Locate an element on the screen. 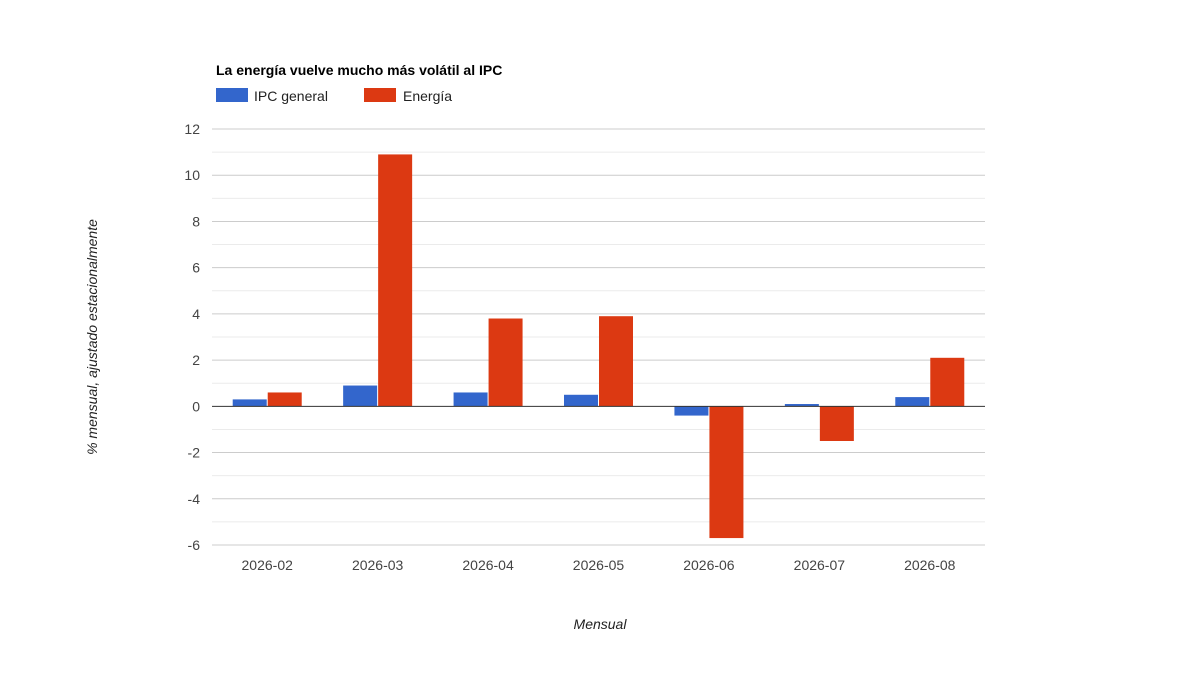 Image resolution: width=1200 pixels, height=675 pixels. x-tick-label: 2026-07 is located at coordinates (820, 565).